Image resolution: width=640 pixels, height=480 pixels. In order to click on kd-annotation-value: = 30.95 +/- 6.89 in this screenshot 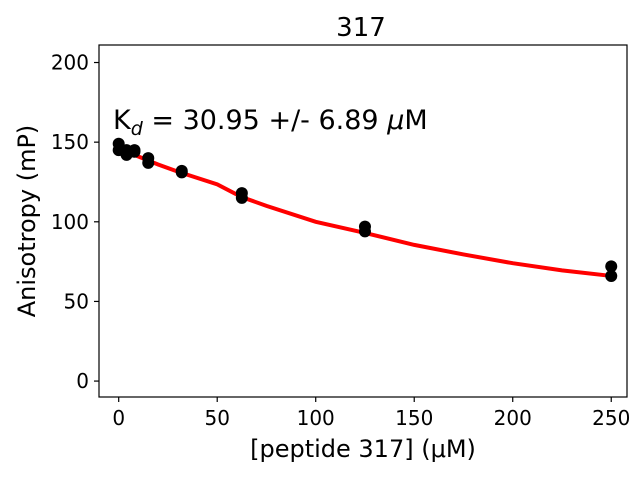, I will do `click(265, 120)`.